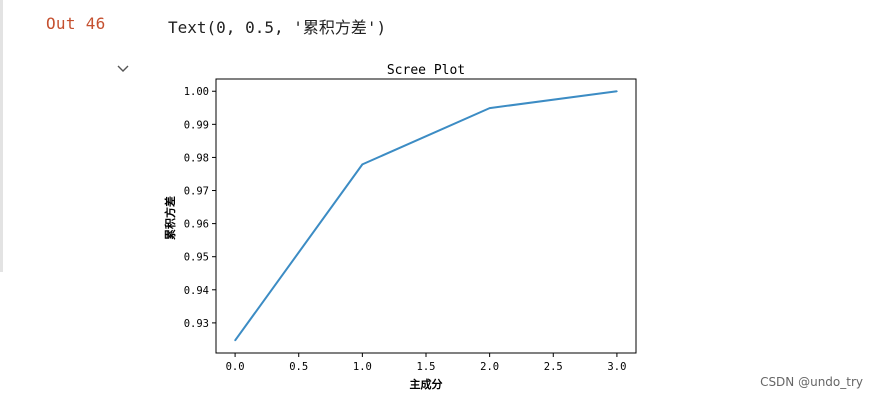 This screenshot has height=400, width=877. What do you see at coordinates (362, 367) in the screenshot?
I see `x-tick-label: 1.0` at bounding box center [362, 367].